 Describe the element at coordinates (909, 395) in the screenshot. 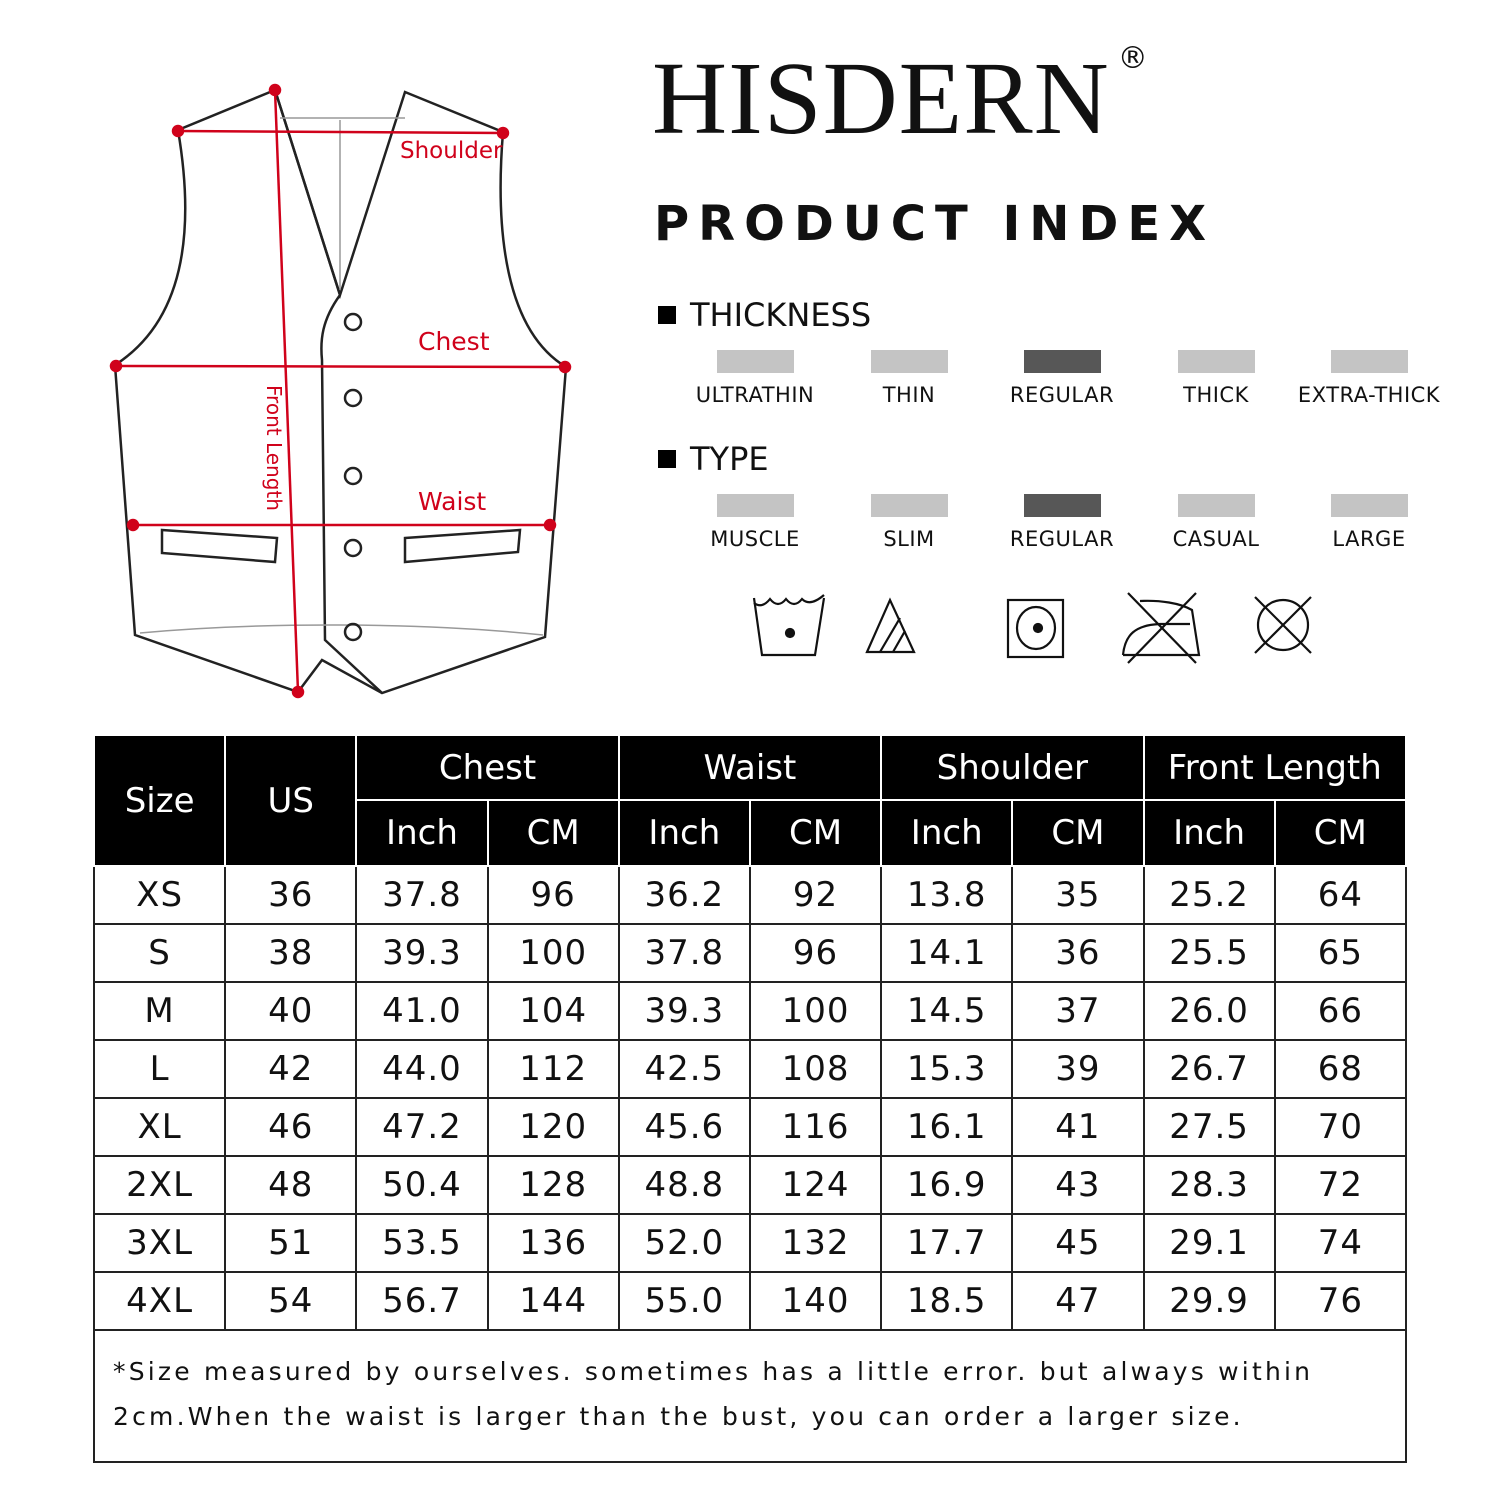

I see `thickness-option-label: THIN` at that location.